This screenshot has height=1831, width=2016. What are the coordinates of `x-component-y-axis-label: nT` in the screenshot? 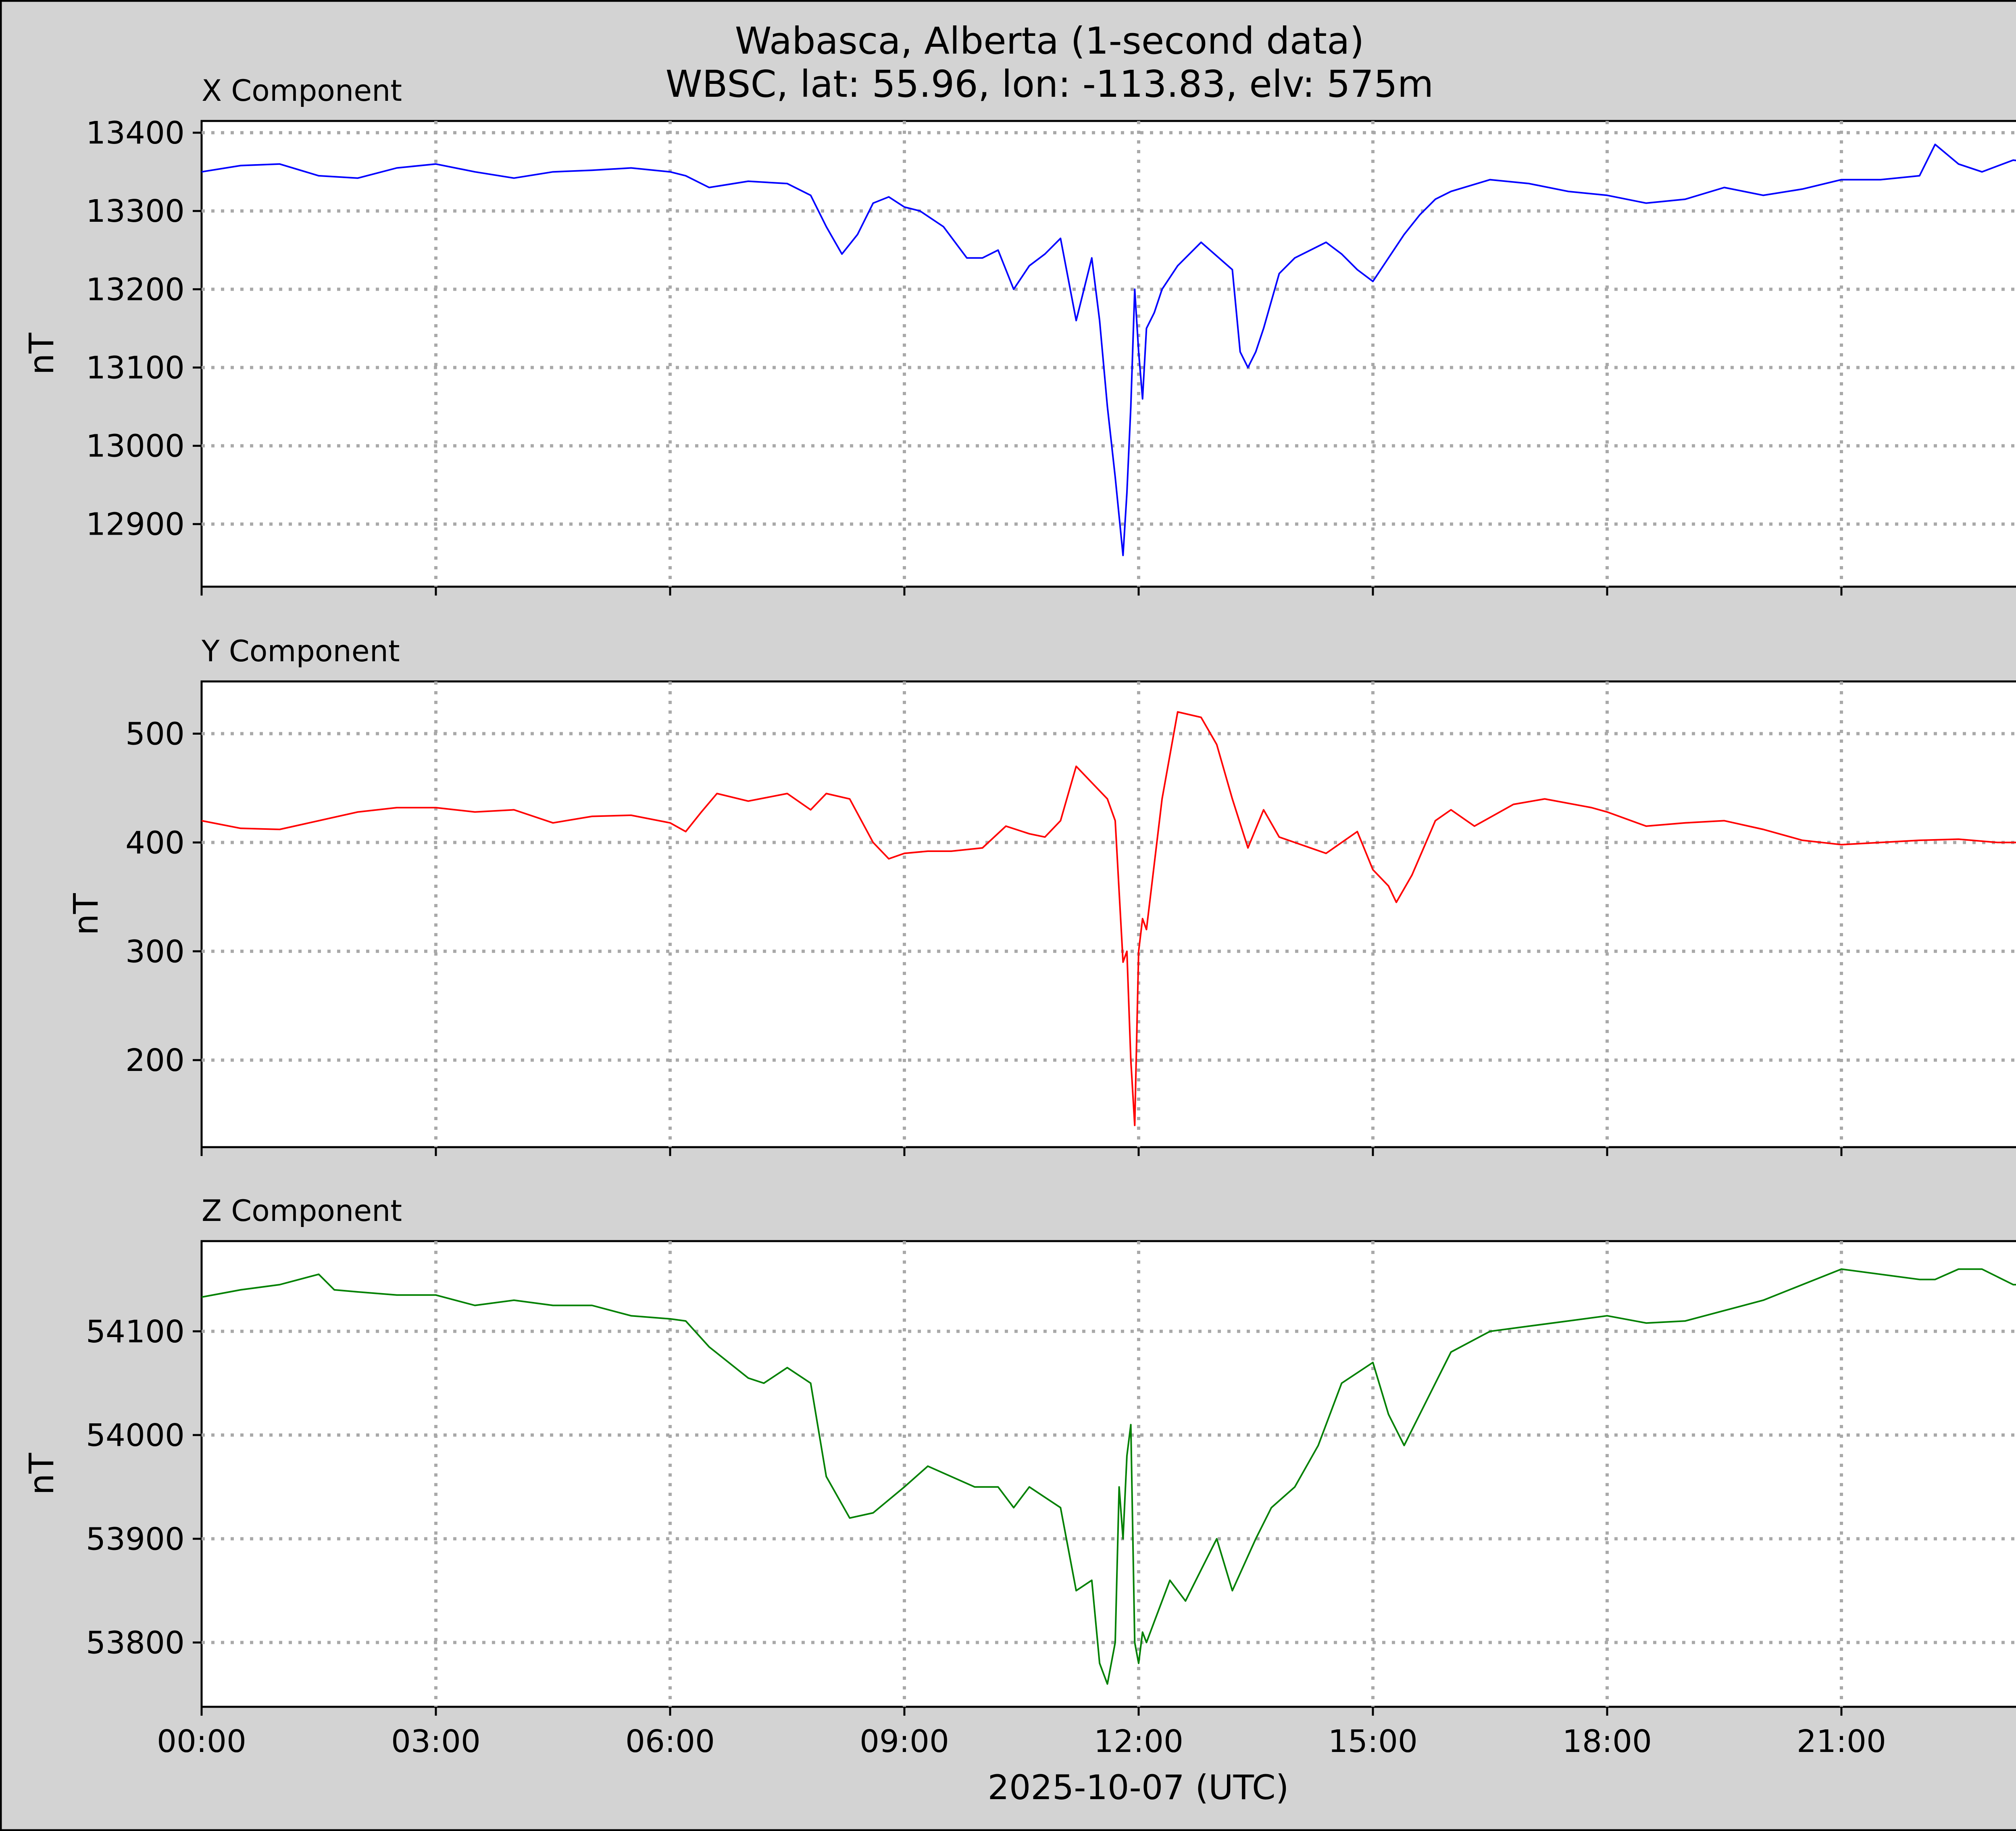 It's located at (41, 354).